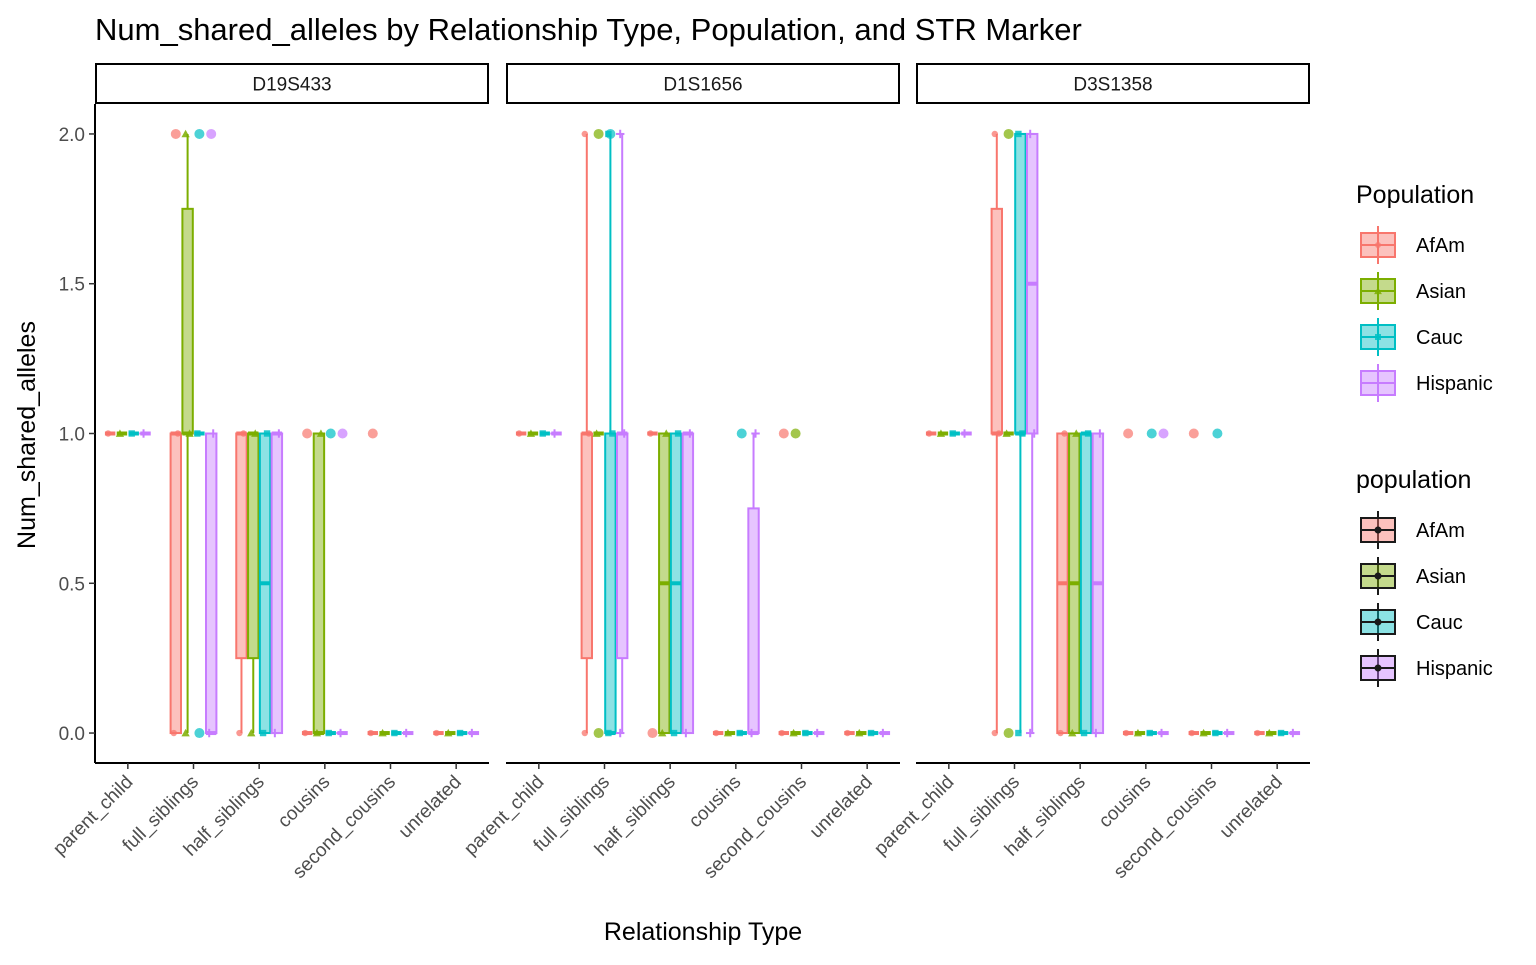 The height and width of the screenshot is (965, 1536). I want to click on strip-label: D1S1656, so click(702, 85).